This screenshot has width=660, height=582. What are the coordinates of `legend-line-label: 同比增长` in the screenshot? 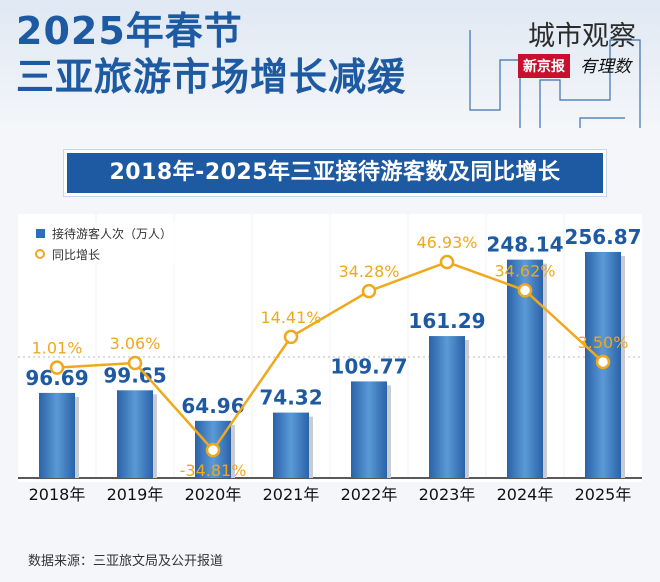 It's located at (76, 255).